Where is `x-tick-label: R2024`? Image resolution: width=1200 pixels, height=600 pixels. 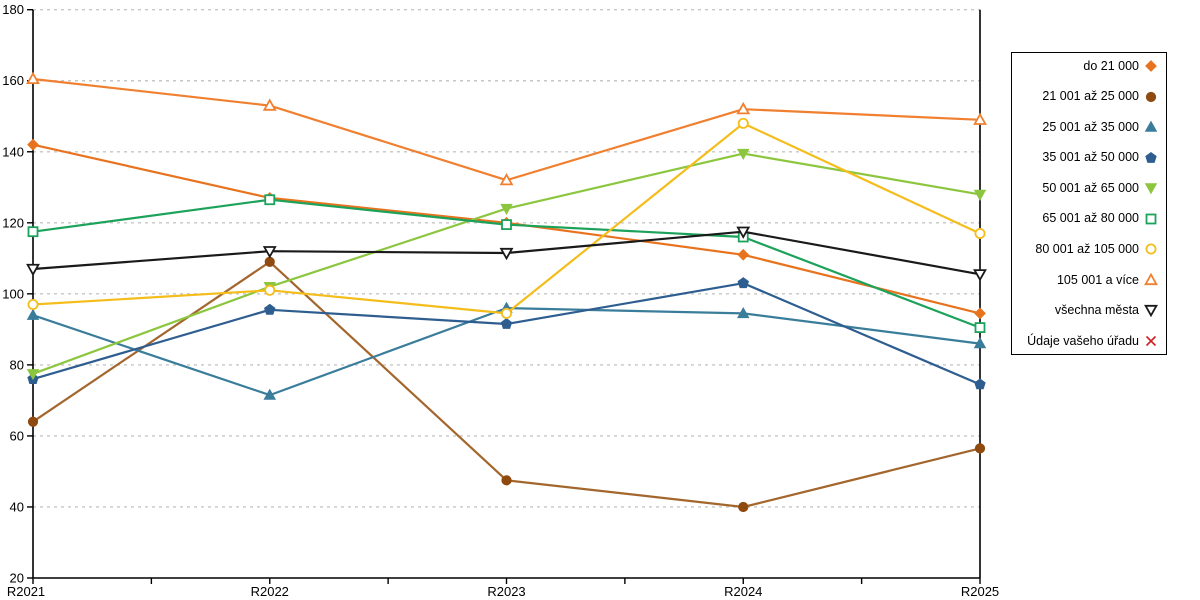 x-tick-label: R2024 is located at coordinates (743, 591).